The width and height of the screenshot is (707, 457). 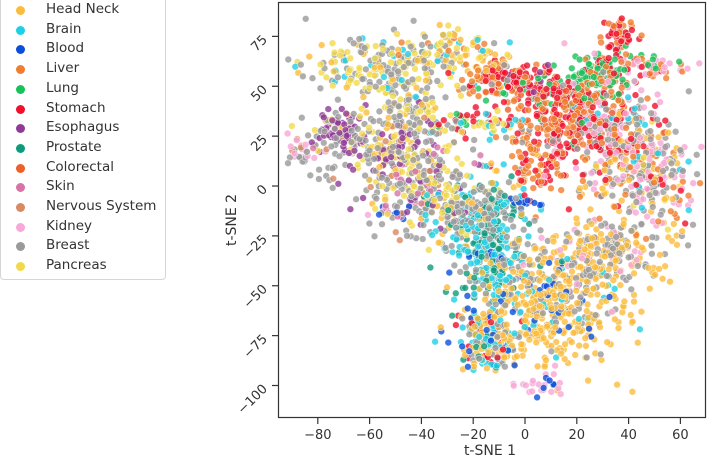 I want to click on svg-text: −25, so click(x=256, y=247).